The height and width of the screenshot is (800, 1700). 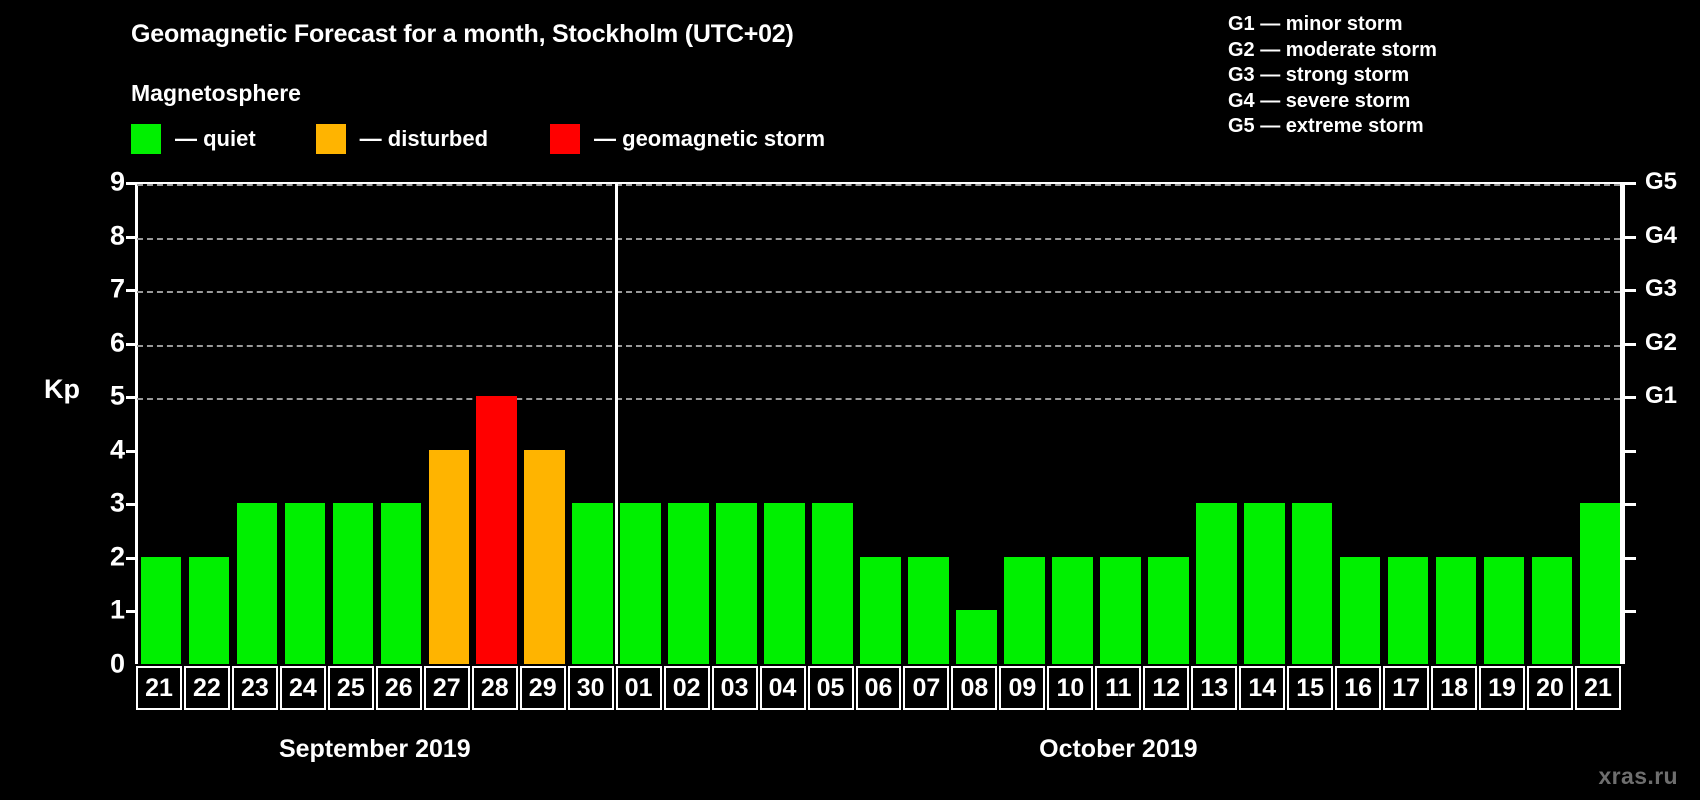 I want to click on day-label-19: 19, so click(x=1502, y=688).